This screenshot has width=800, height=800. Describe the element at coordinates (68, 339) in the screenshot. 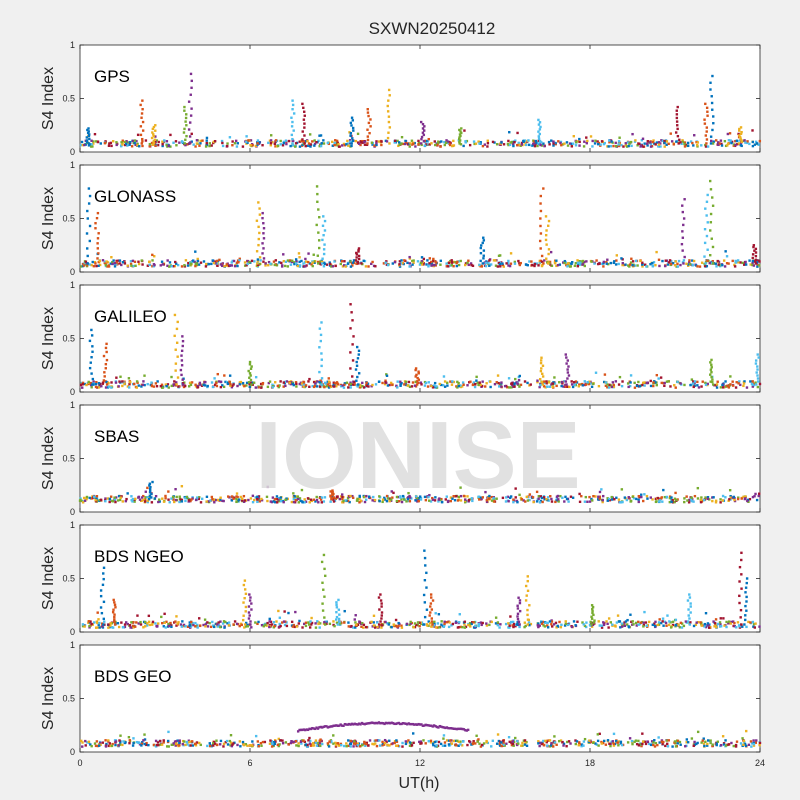

I see `y-tick-label: 0.5` at that location.